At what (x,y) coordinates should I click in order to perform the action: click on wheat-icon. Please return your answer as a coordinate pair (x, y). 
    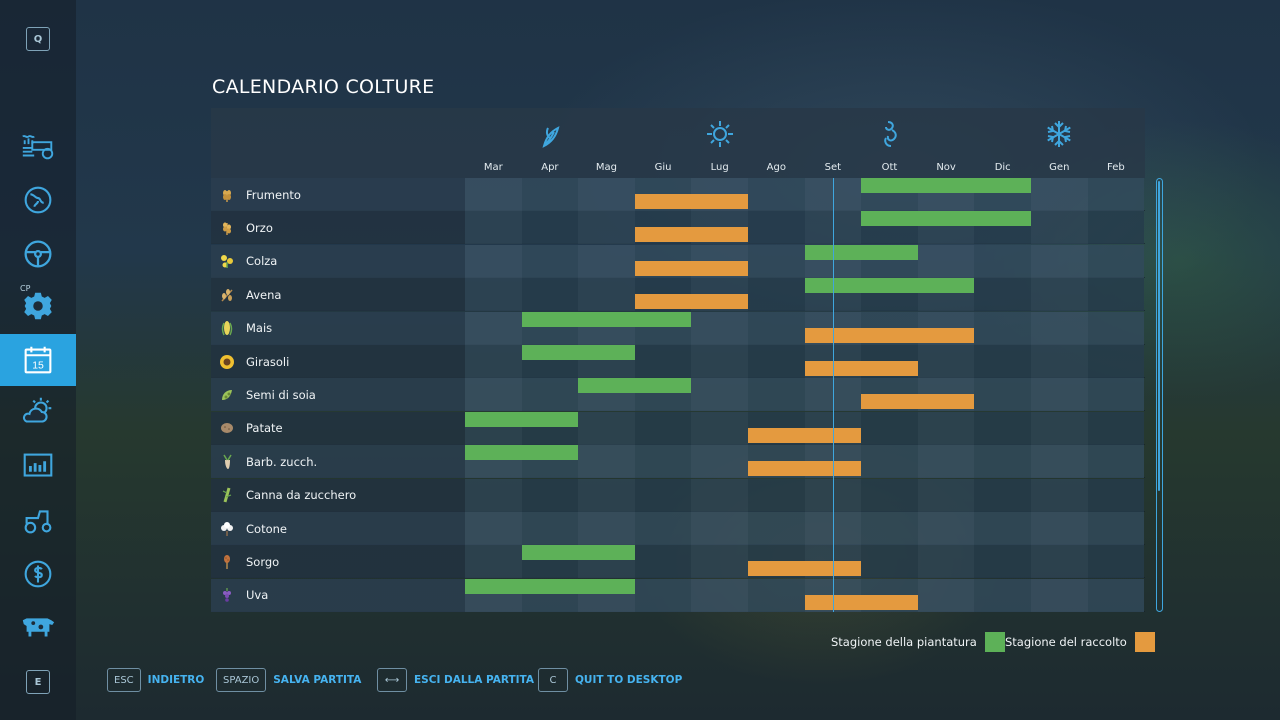
    Looking at the image, I should click on (227, 195).